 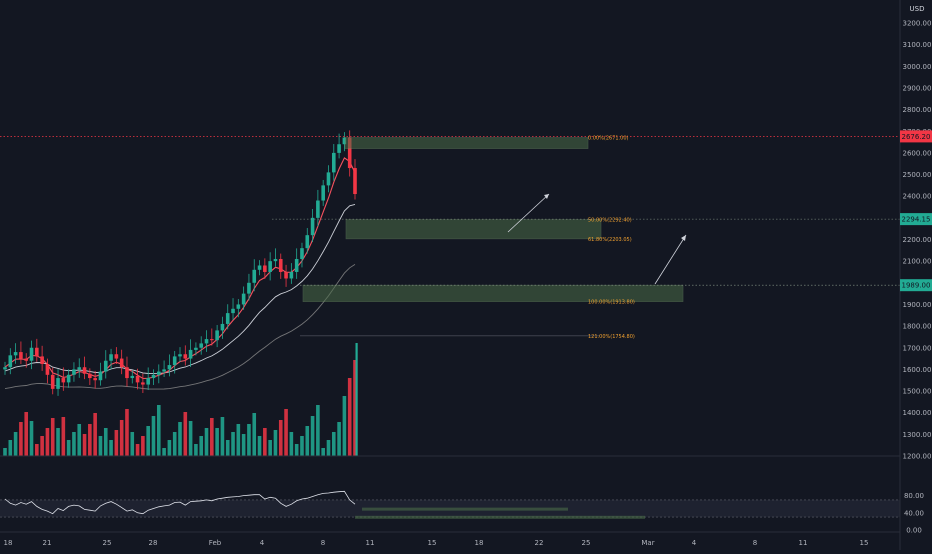 I want to click on price-tick-label: 2400.00, so click(x=917, y=197).